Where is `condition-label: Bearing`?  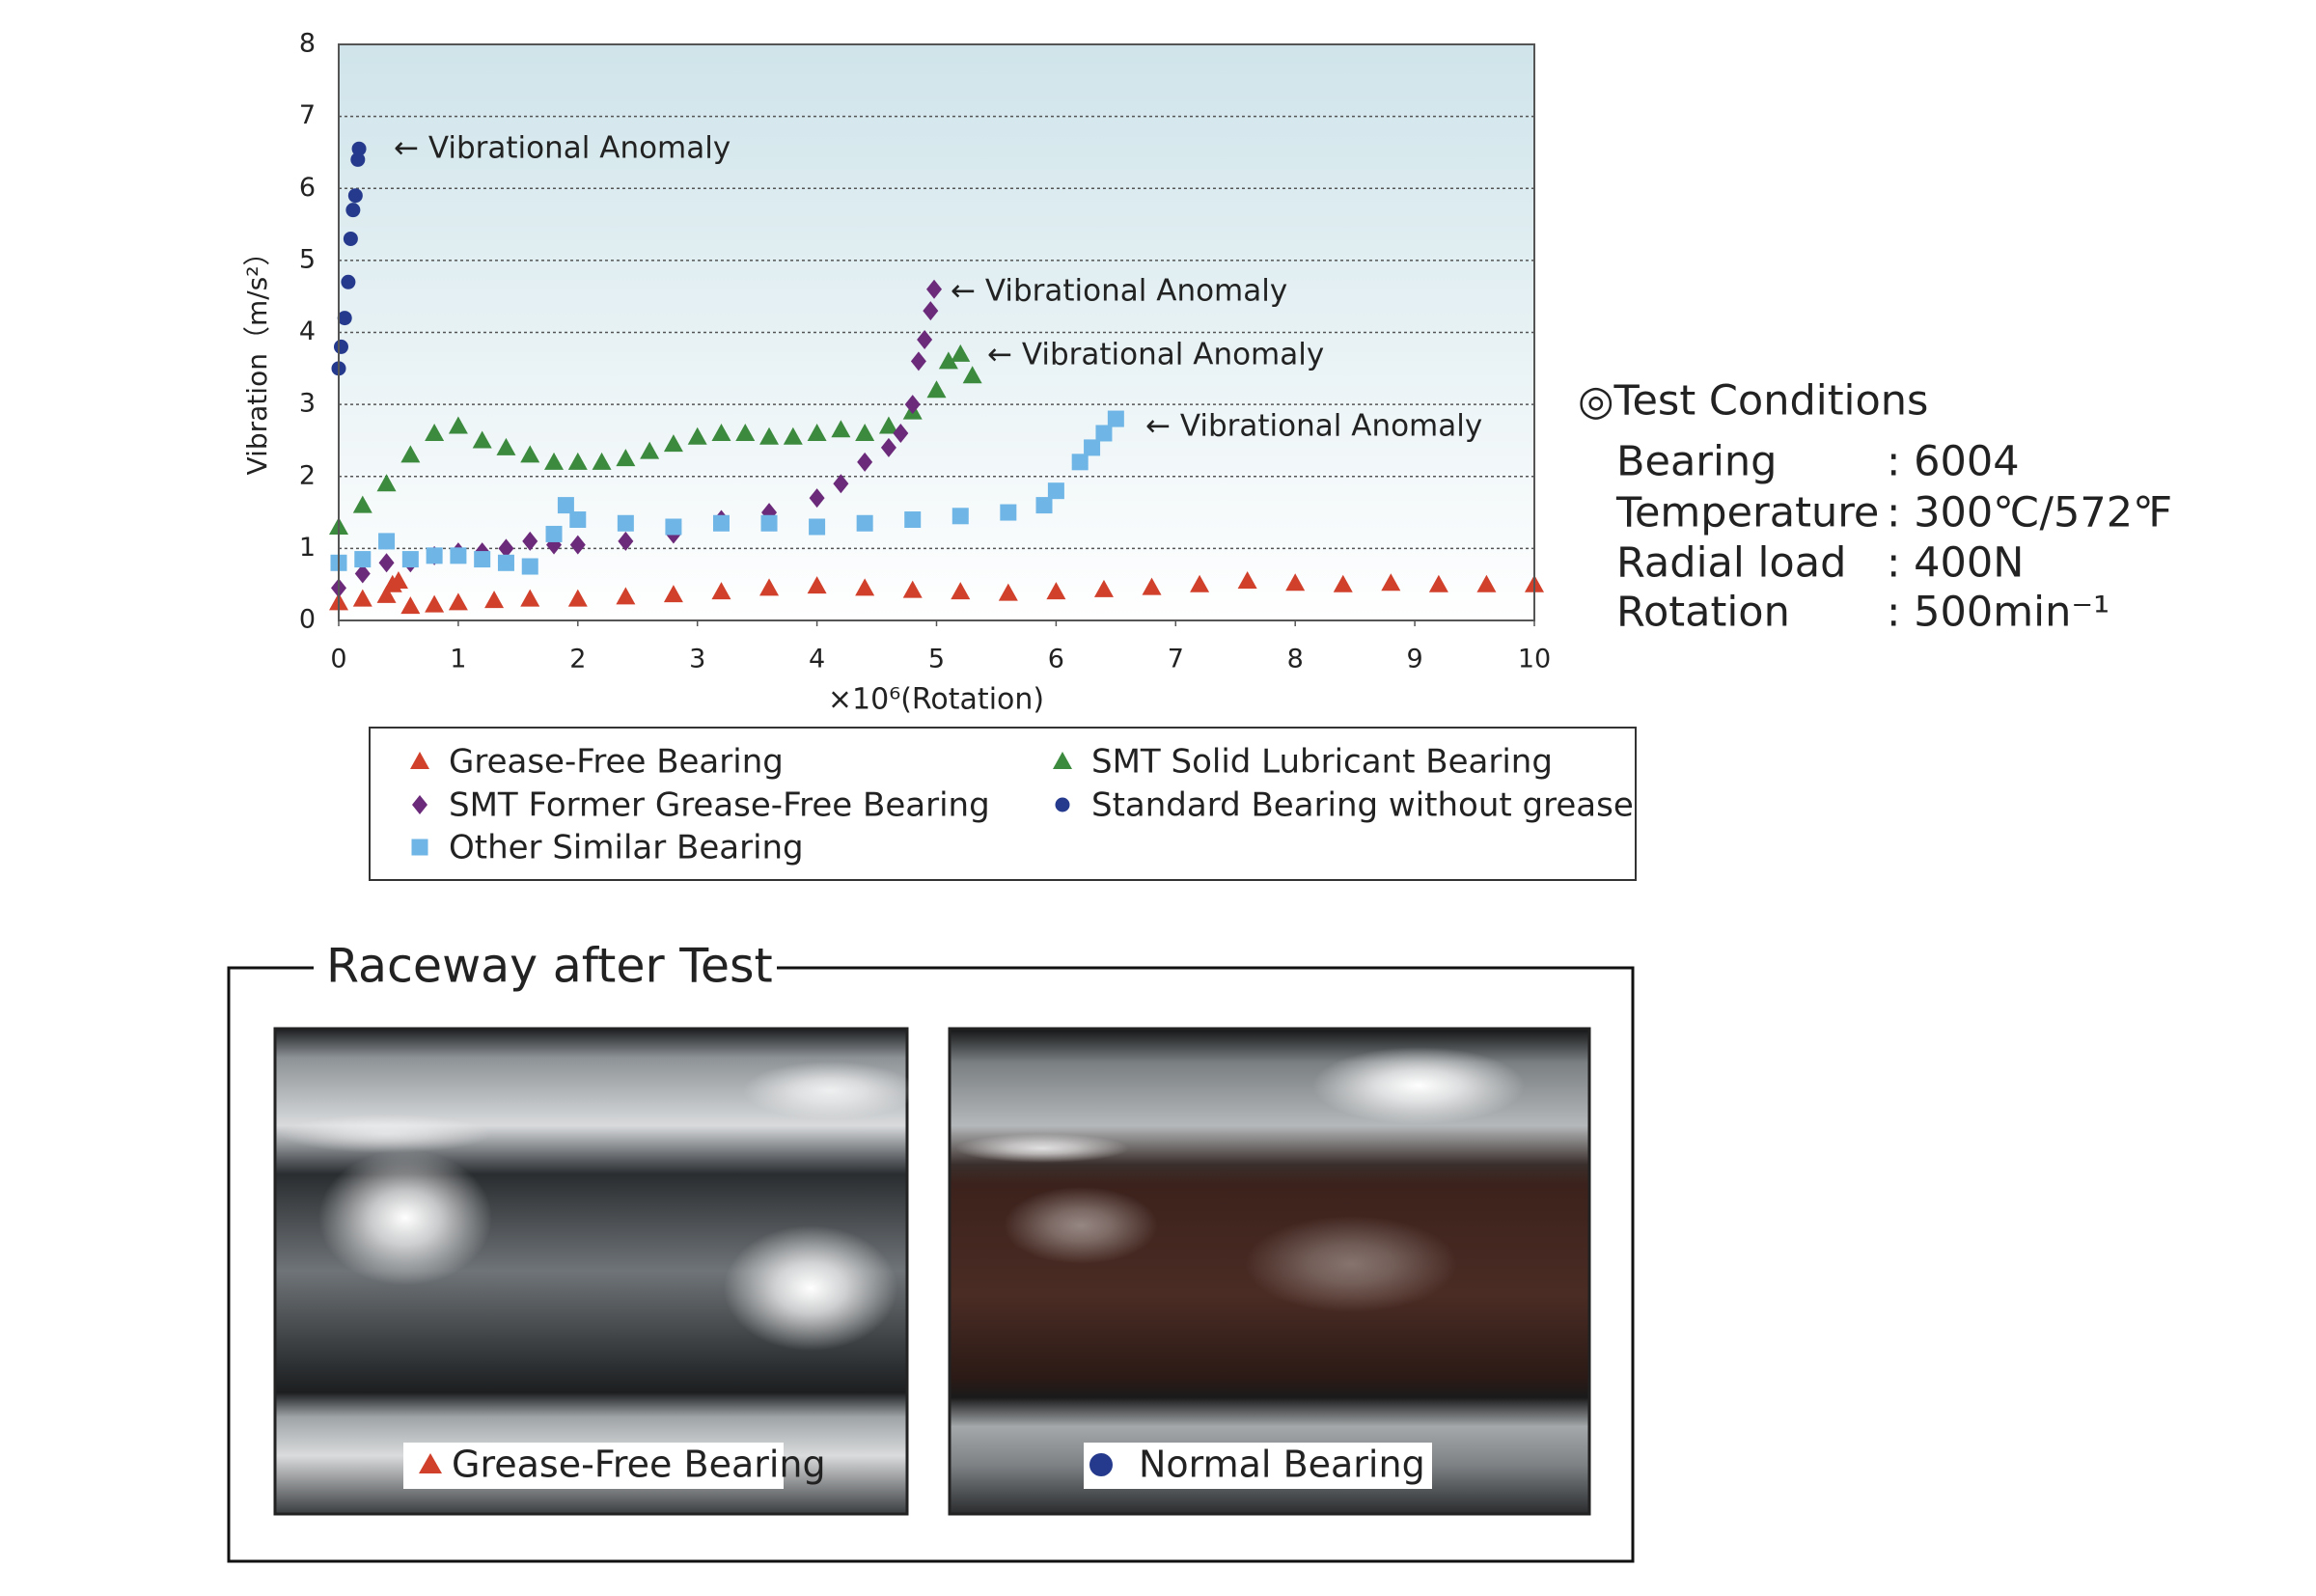 condition-label: Bearing is located at coordinates (1696, 462).